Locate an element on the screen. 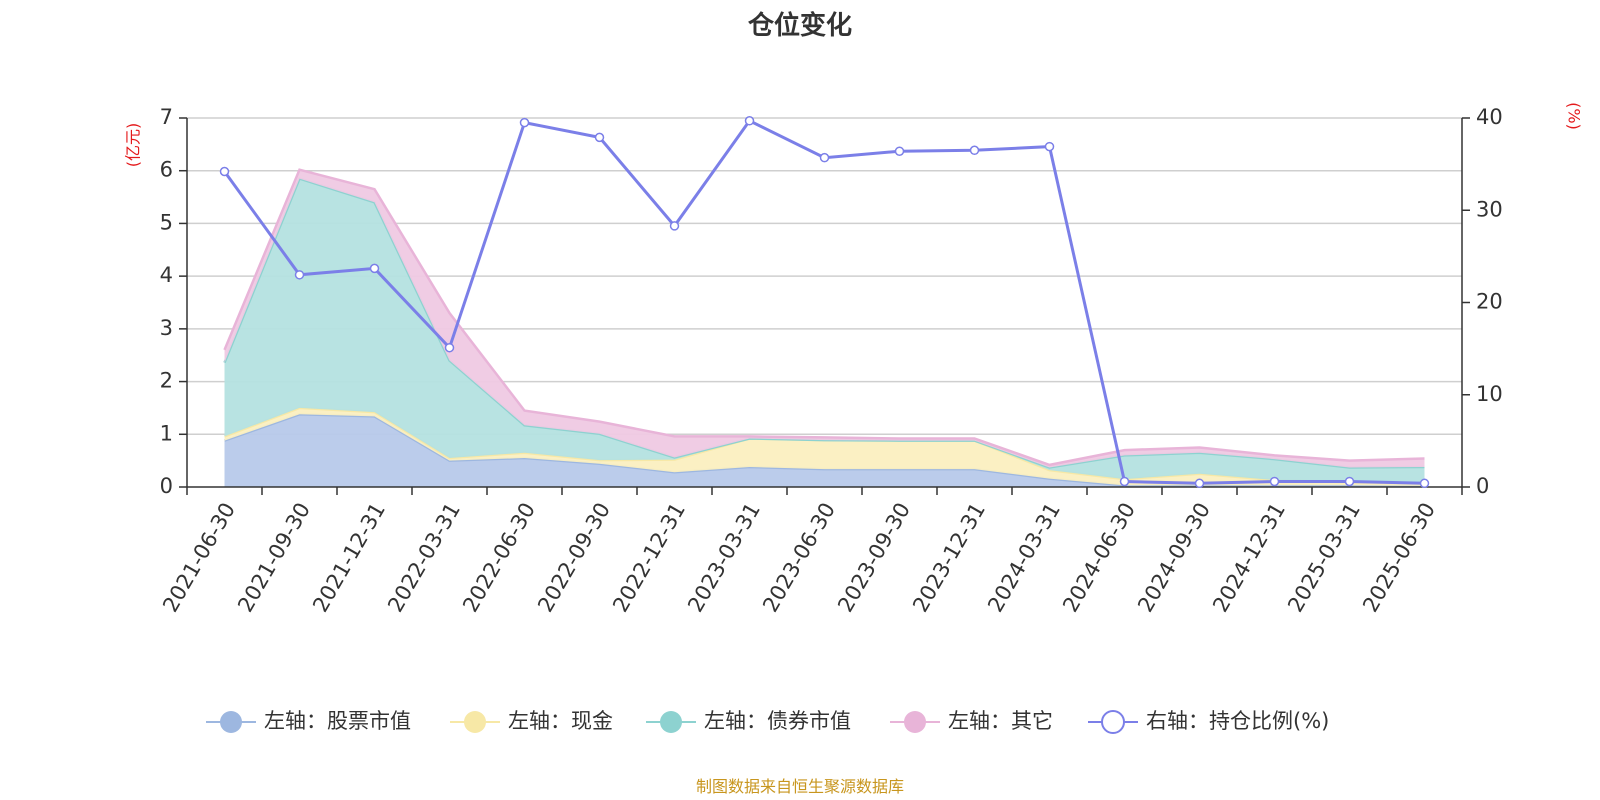  legend: 左轴：股票市值 左轴：现金 左轴：债券市值 左轴：其它 右轴：持仓比例(%) is located at coordinates (767, 721).